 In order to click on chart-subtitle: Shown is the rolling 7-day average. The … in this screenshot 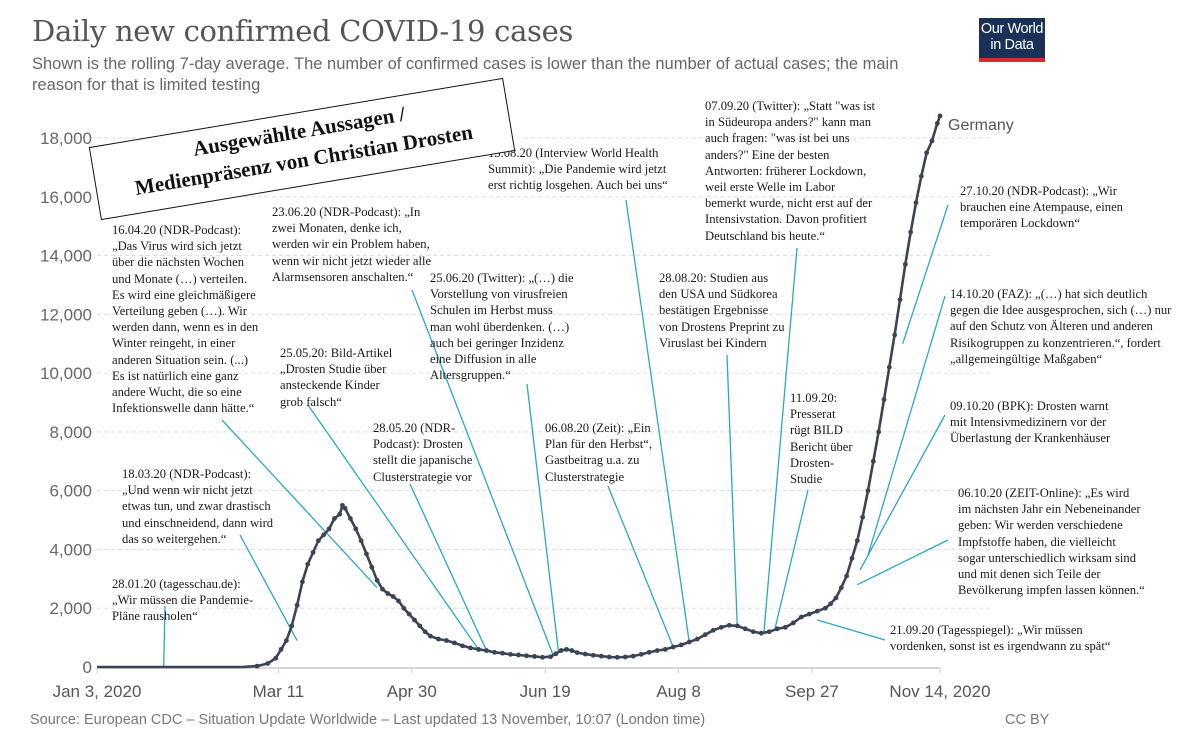, I will do `click(465, 74)`.